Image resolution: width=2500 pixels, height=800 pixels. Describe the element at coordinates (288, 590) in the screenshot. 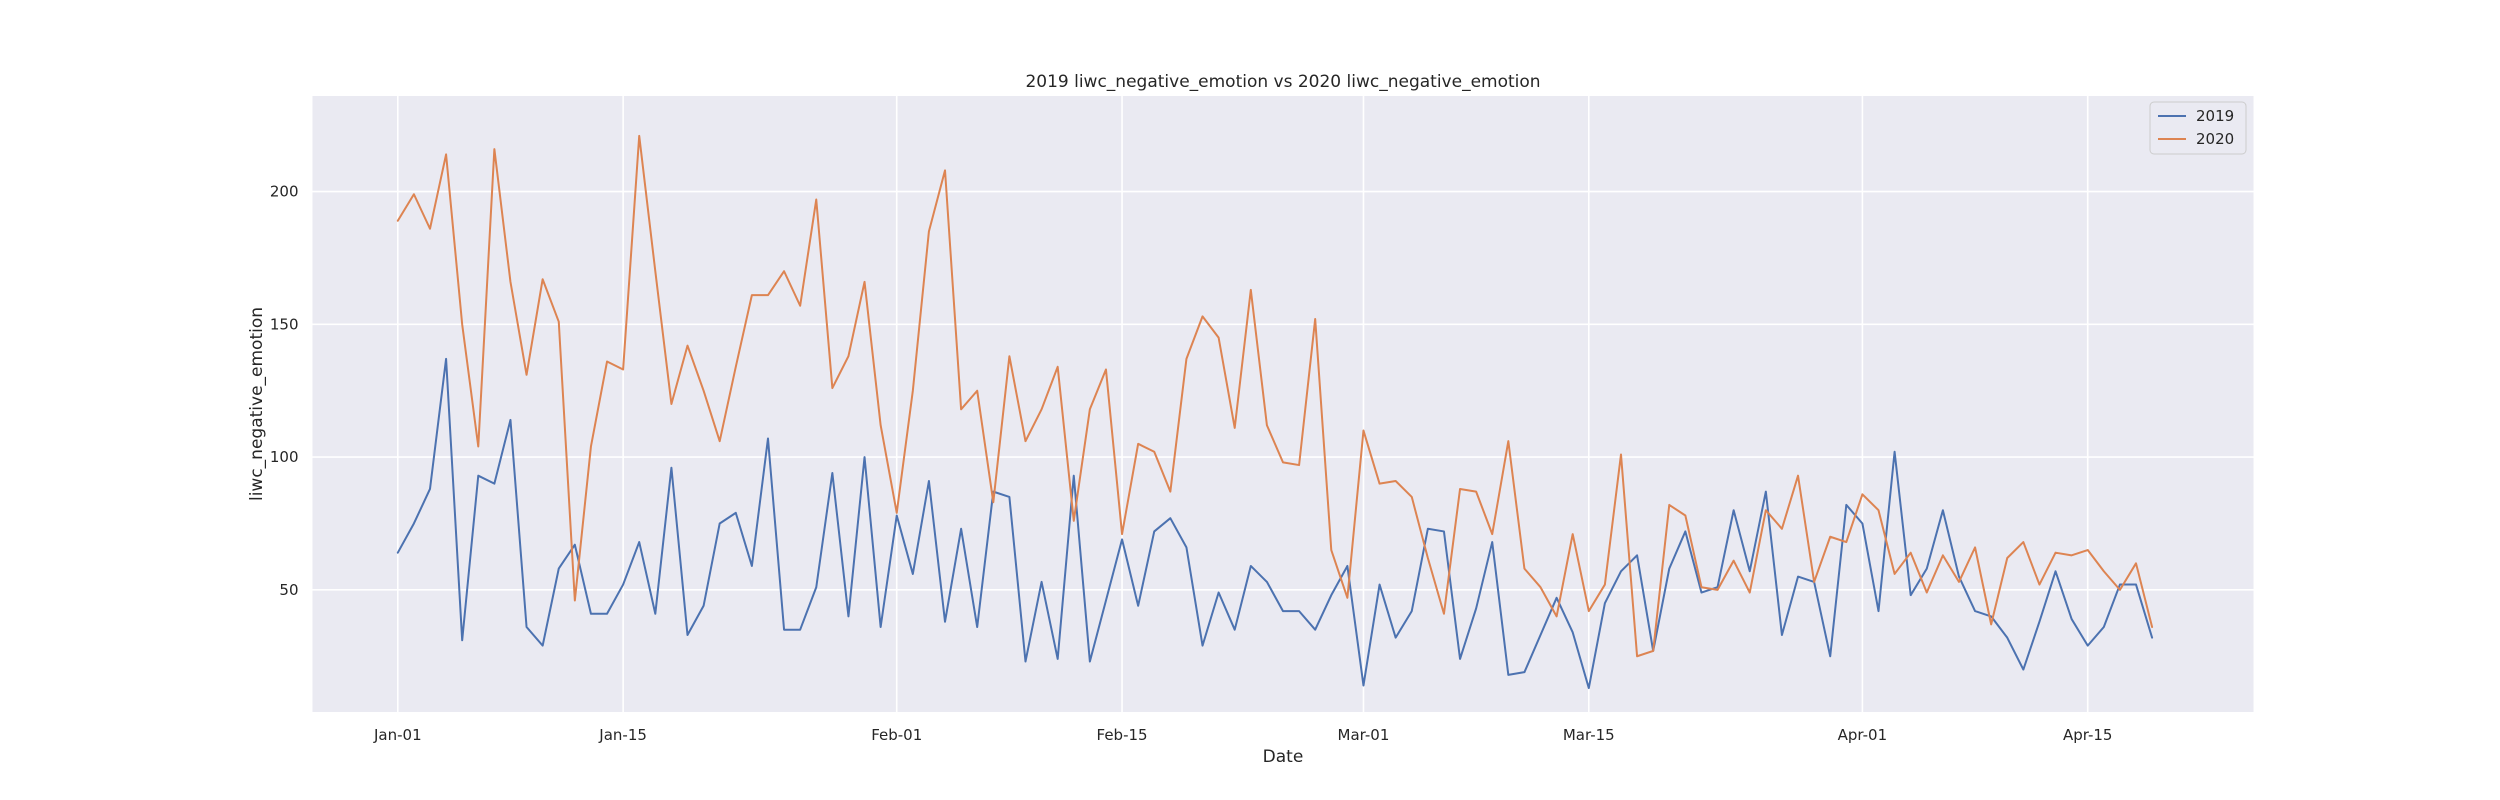

I see `y-tick-label: 50` at that location.